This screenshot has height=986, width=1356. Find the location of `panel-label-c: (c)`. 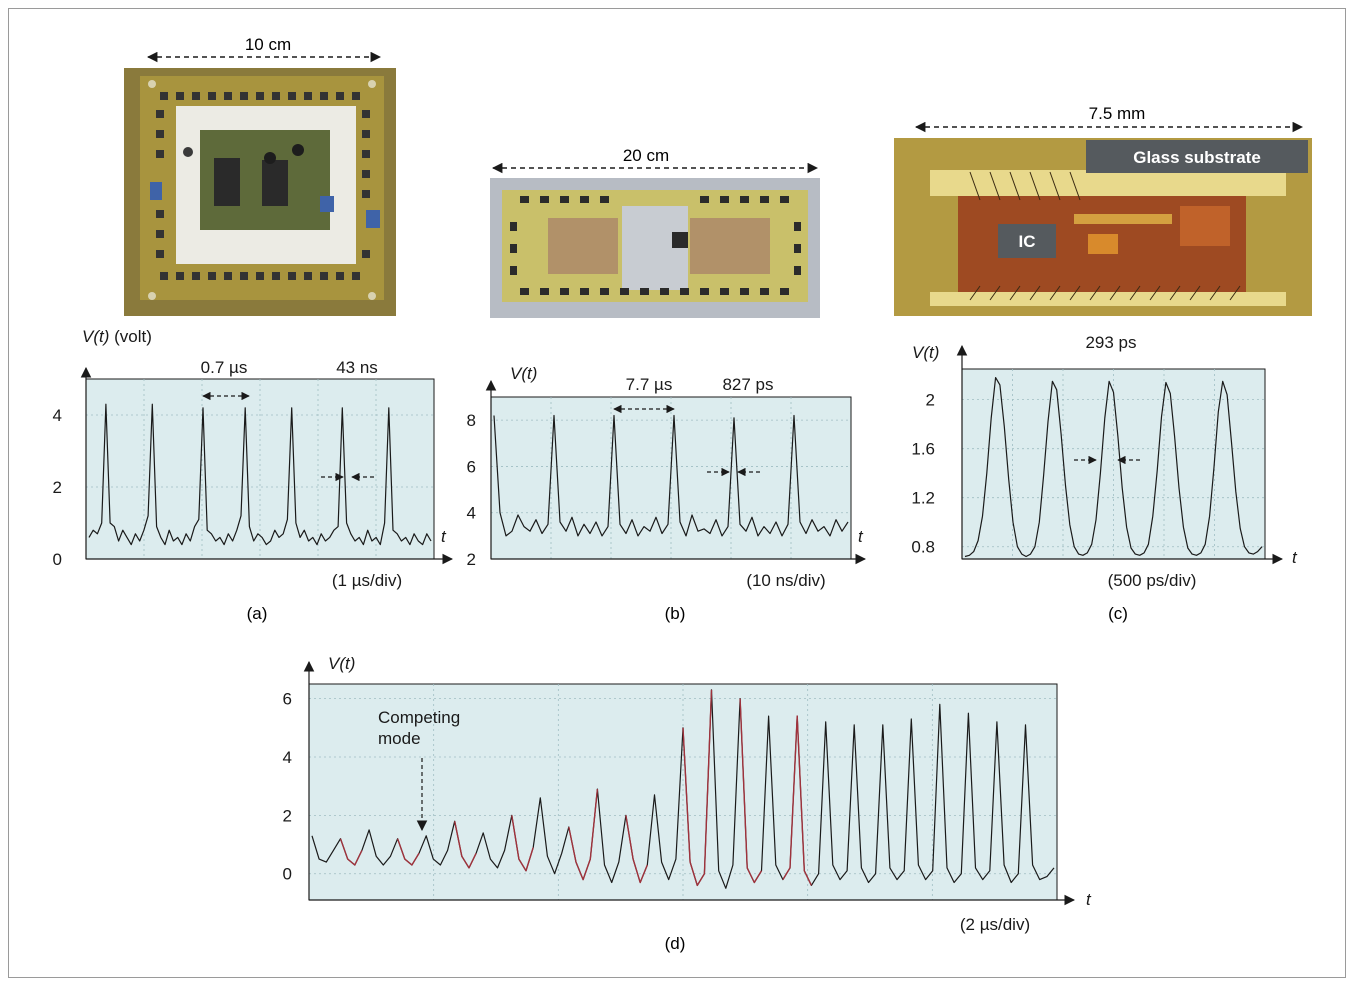

panel-label-c: (c) is located at coordinates (1118, 613).